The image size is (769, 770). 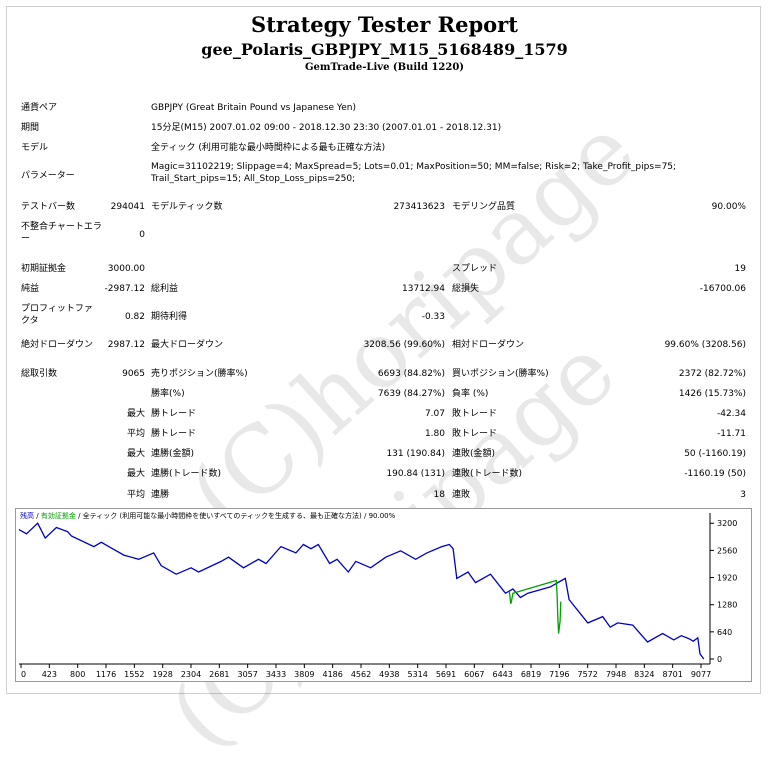 What do you see at coordinates (535, 606) in the screenshot?
I see `equity-line` at bounding box center [535, 606].